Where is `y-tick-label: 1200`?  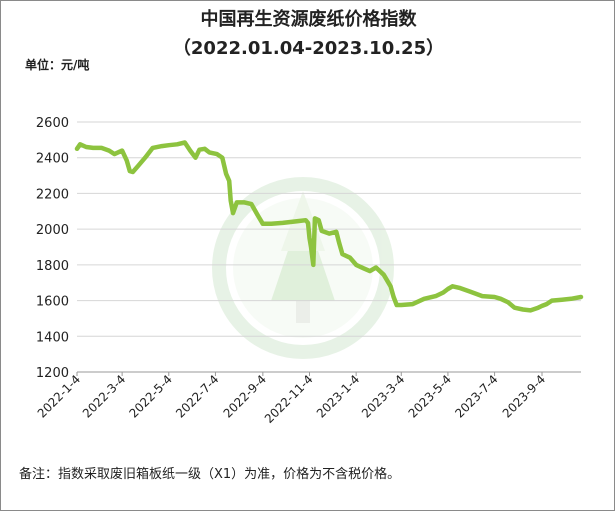
y-tick-label: 1200 is located at coordinates (52, 373).